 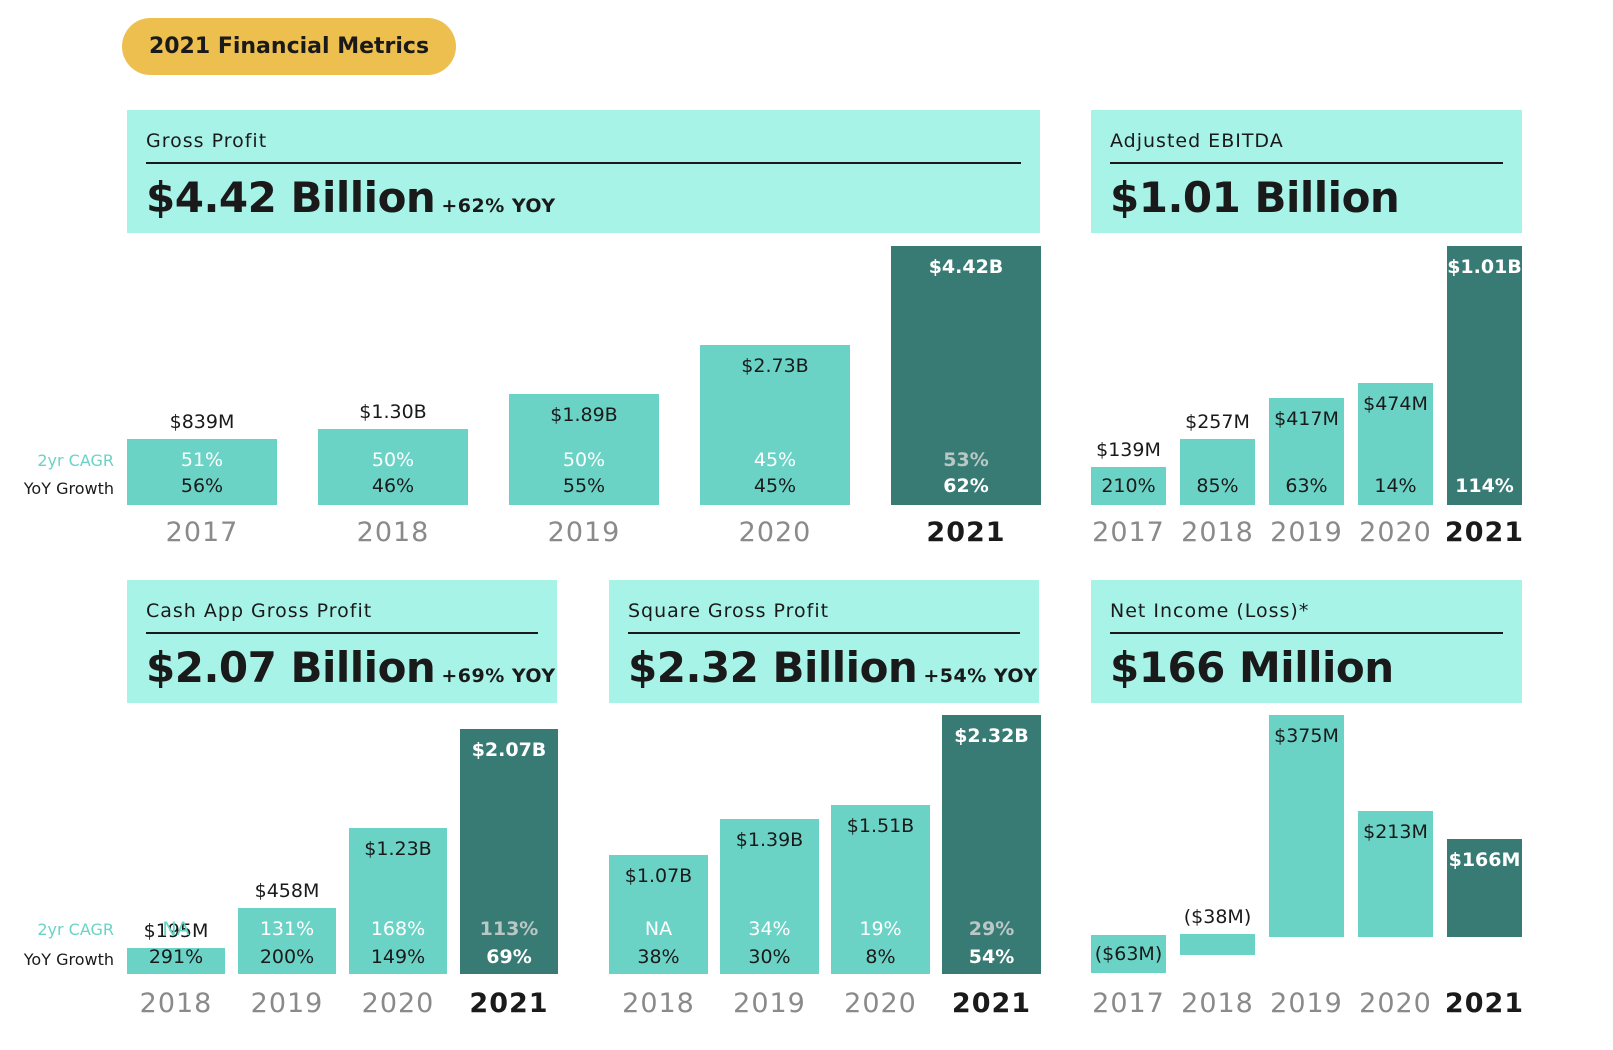 I want to click on value-label: $458M, so click(x=287, y=891).